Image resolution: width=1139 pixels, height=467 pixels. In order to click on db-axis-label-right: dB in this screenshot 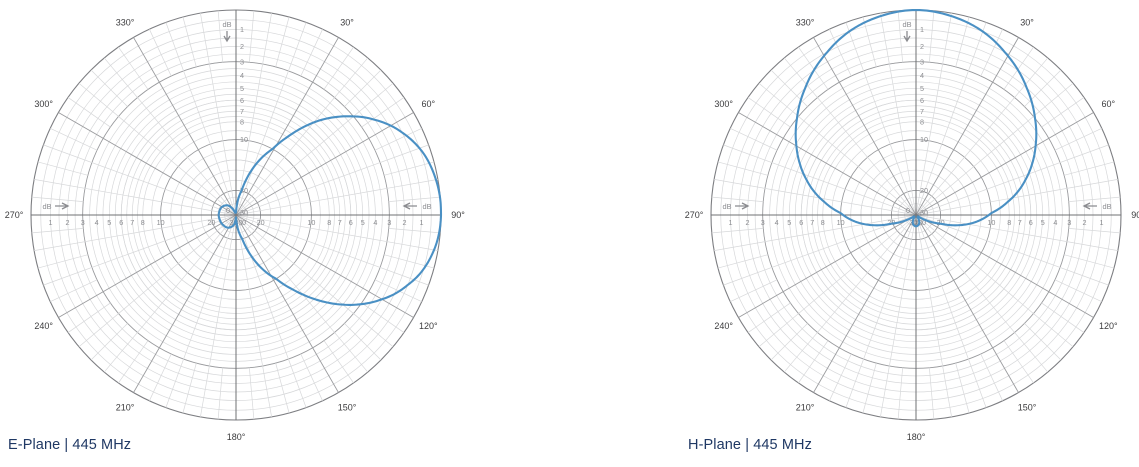, I will do `click(1106, 206)`.